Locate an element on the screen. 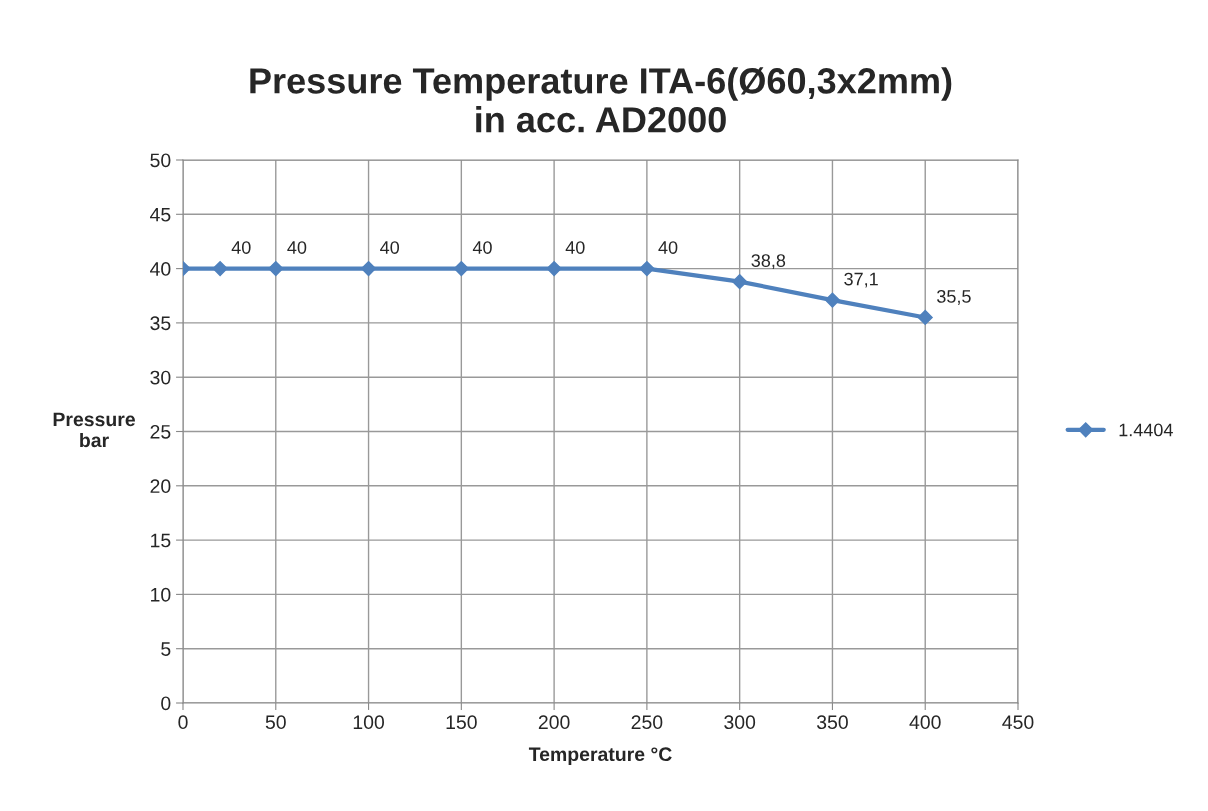 The image size is (1208, 811). x-tick-label: 50 is located at coordinates (275, 722).